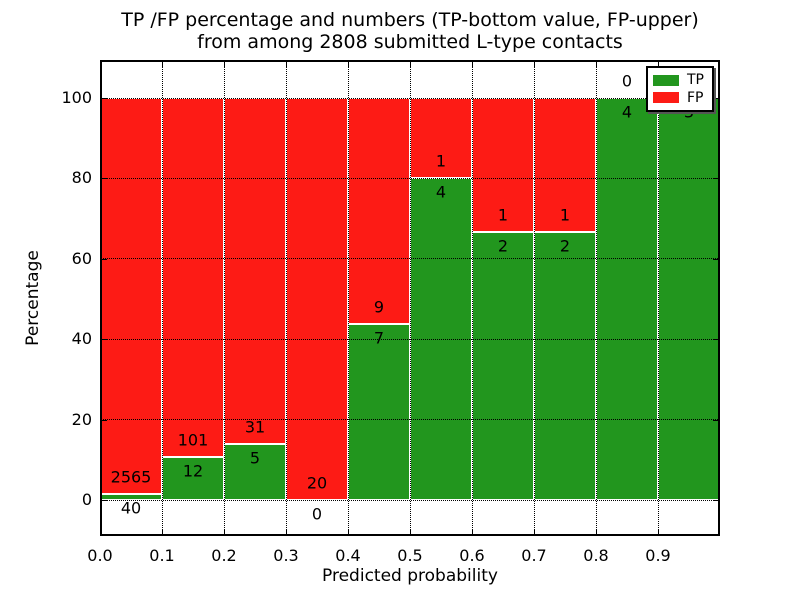  What do you see at coordinates (379, 307) in the screenshot?
I see `fp-count-label: 9` at bounding box center [379, 307].